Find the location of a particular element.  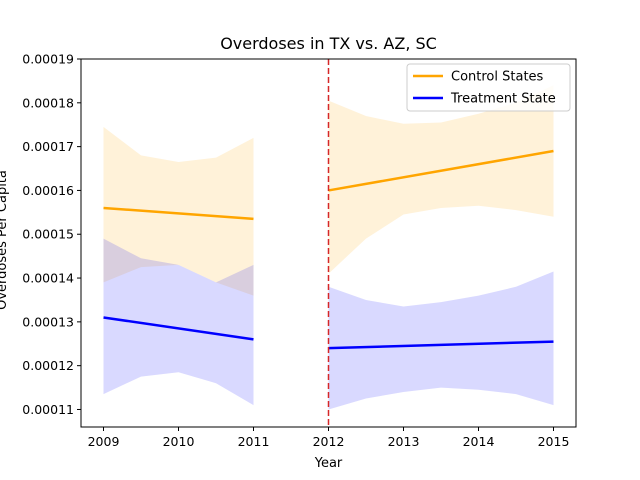

y-tick-label: 0.00013 is located at coordinates (48, 321).